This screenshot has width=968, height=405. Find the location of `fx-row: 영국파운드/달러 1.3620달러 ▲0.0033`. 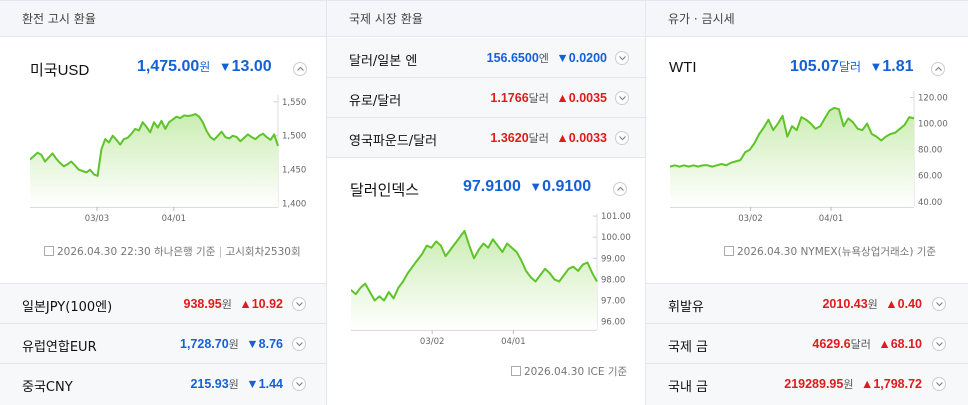

fx-row: 영국파운드/달러 1.3620달러 ▲0.0033 is located at coordinates (486, 138).